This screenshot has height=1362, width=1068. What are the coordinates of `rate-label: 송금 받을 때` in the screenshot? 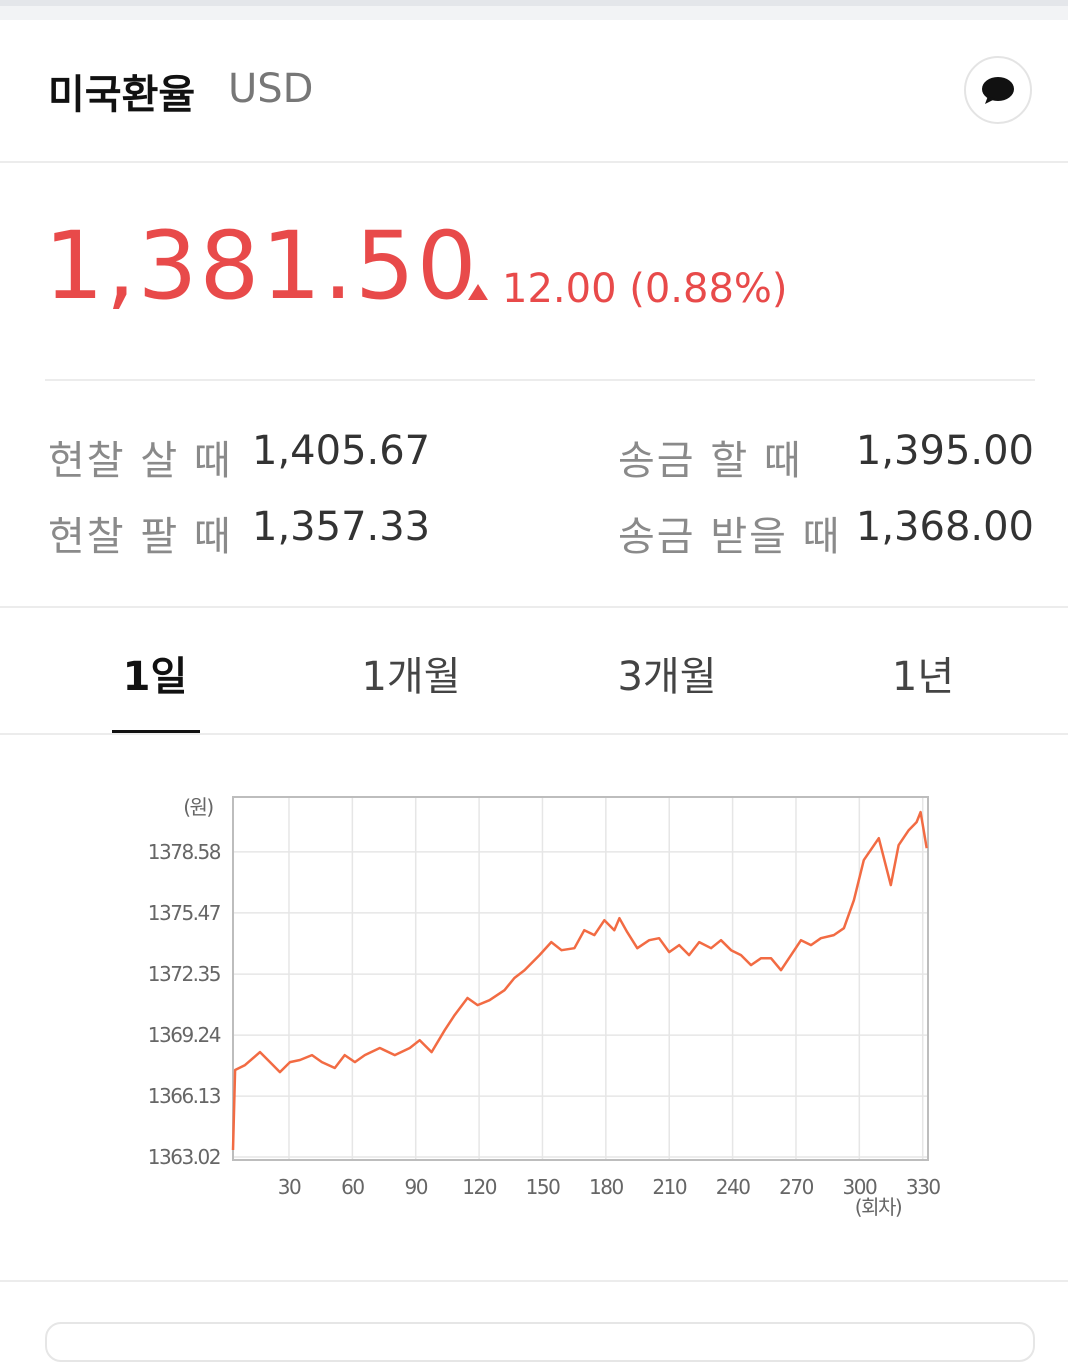 It's located at (730, 537).